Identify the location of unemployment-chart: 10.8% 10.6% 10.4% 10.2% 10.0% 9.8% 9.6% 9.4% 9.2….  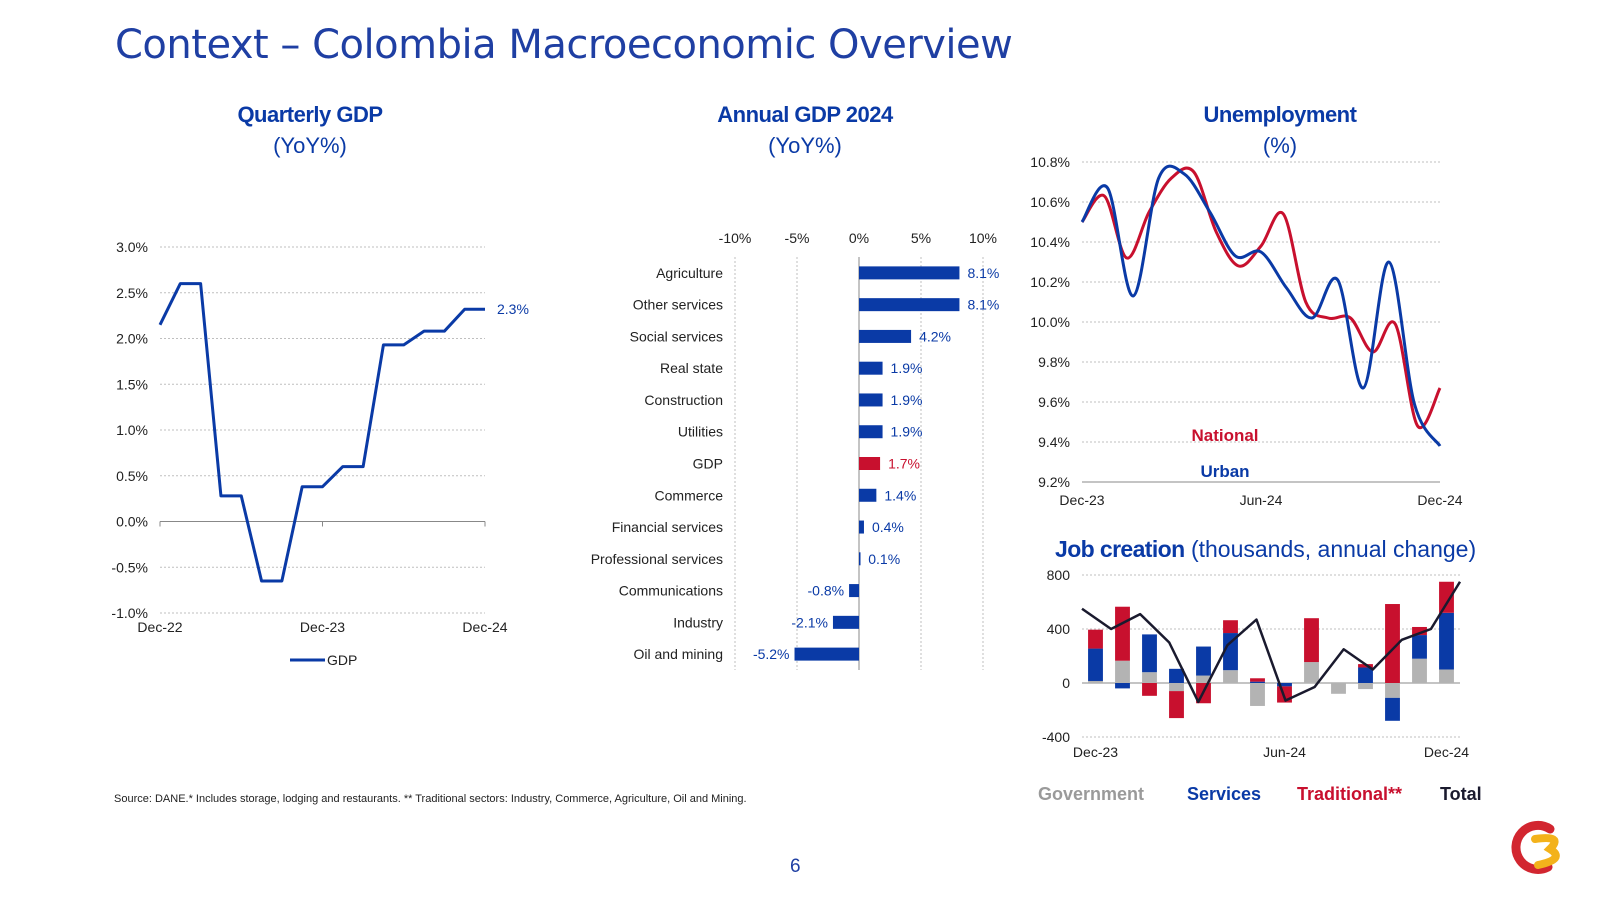
(1246, 331).